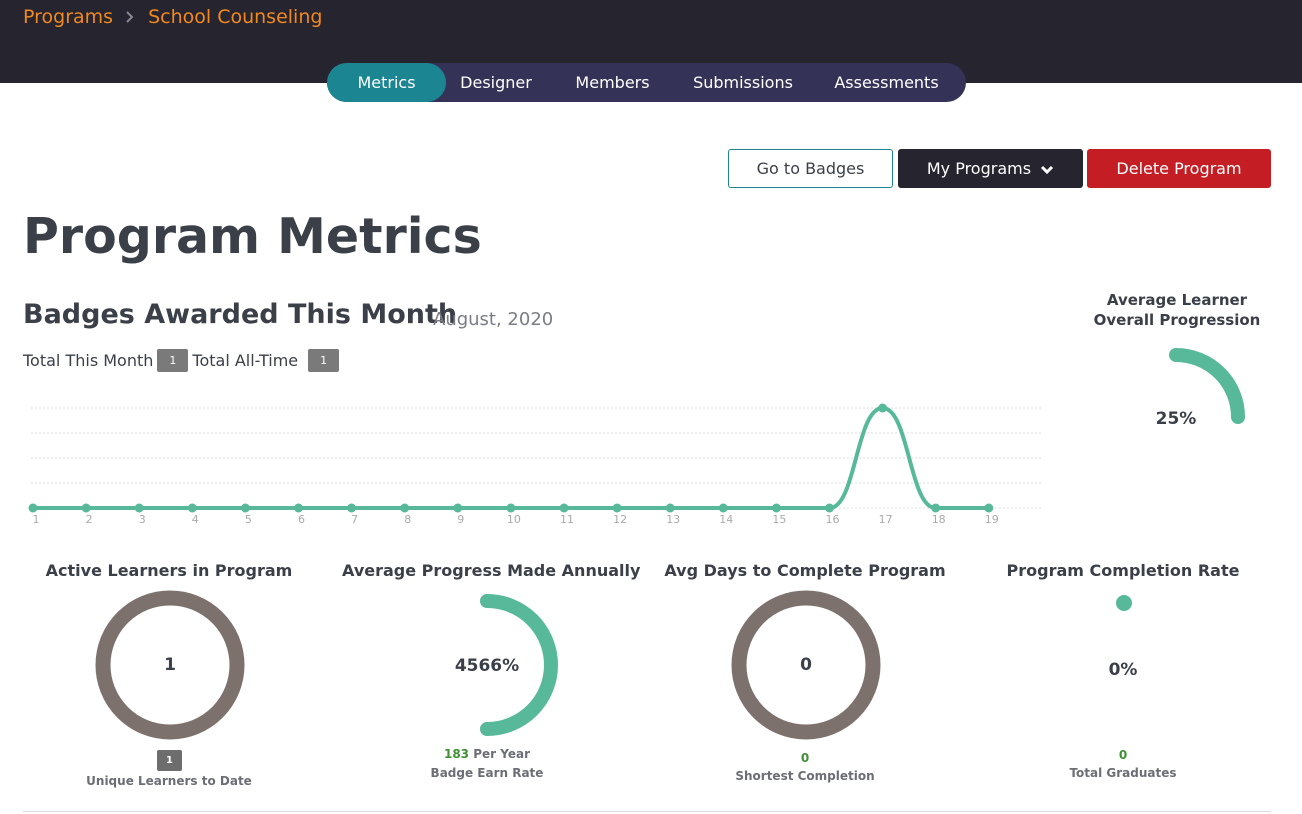 The height and width of the screenshot is (814, 1302). I want to click on total-graduates-label: Total Graduates, so click(1123, 773).